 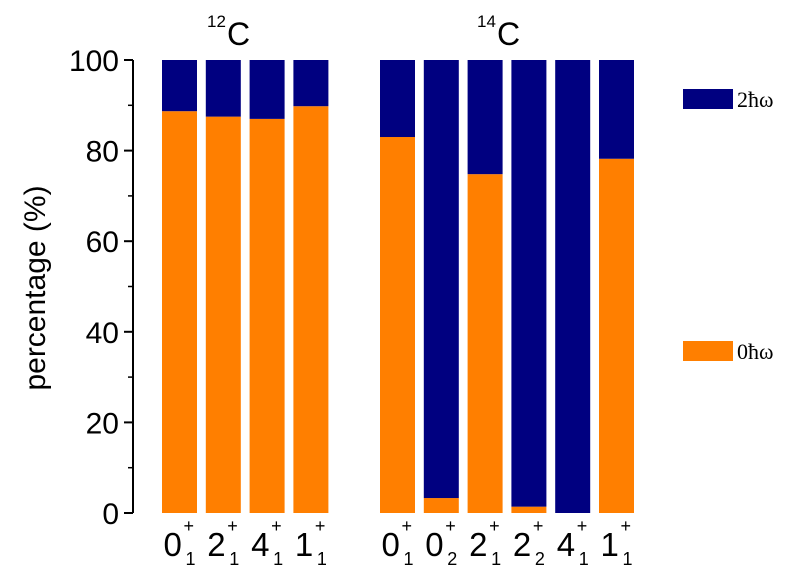 I want to click on category-label: 0 +2, so click(x=441, y=542).